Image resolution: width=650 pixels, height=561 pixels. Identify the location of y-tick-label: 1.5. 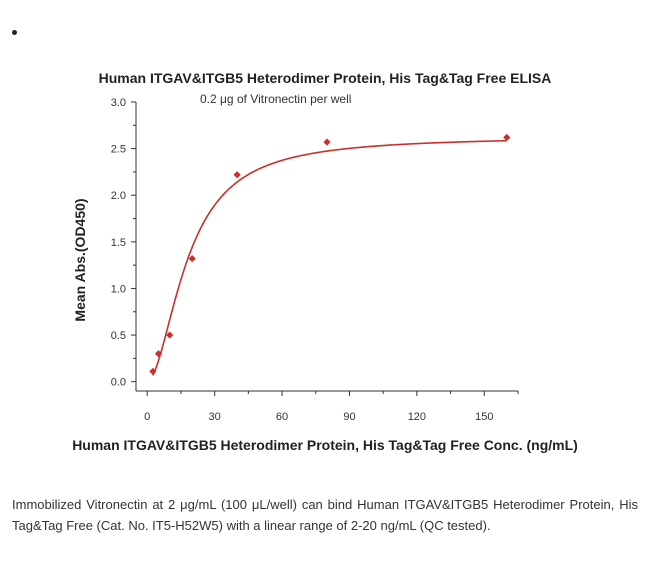
(118, 243).